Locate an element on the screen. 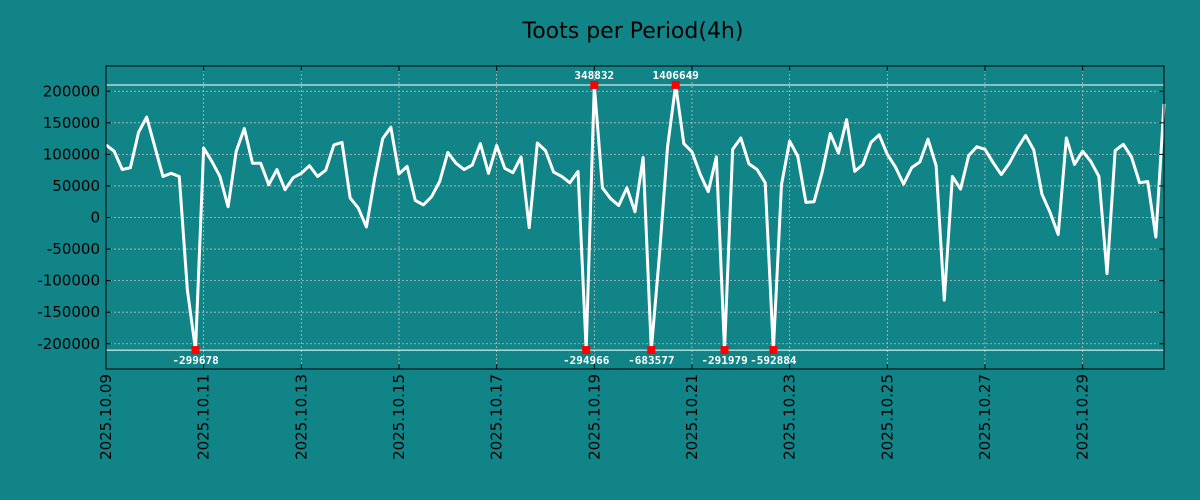 The width and height of the screenshot is (1200, 500). annotation-label: -683577 is located at coordinates (651, 360).